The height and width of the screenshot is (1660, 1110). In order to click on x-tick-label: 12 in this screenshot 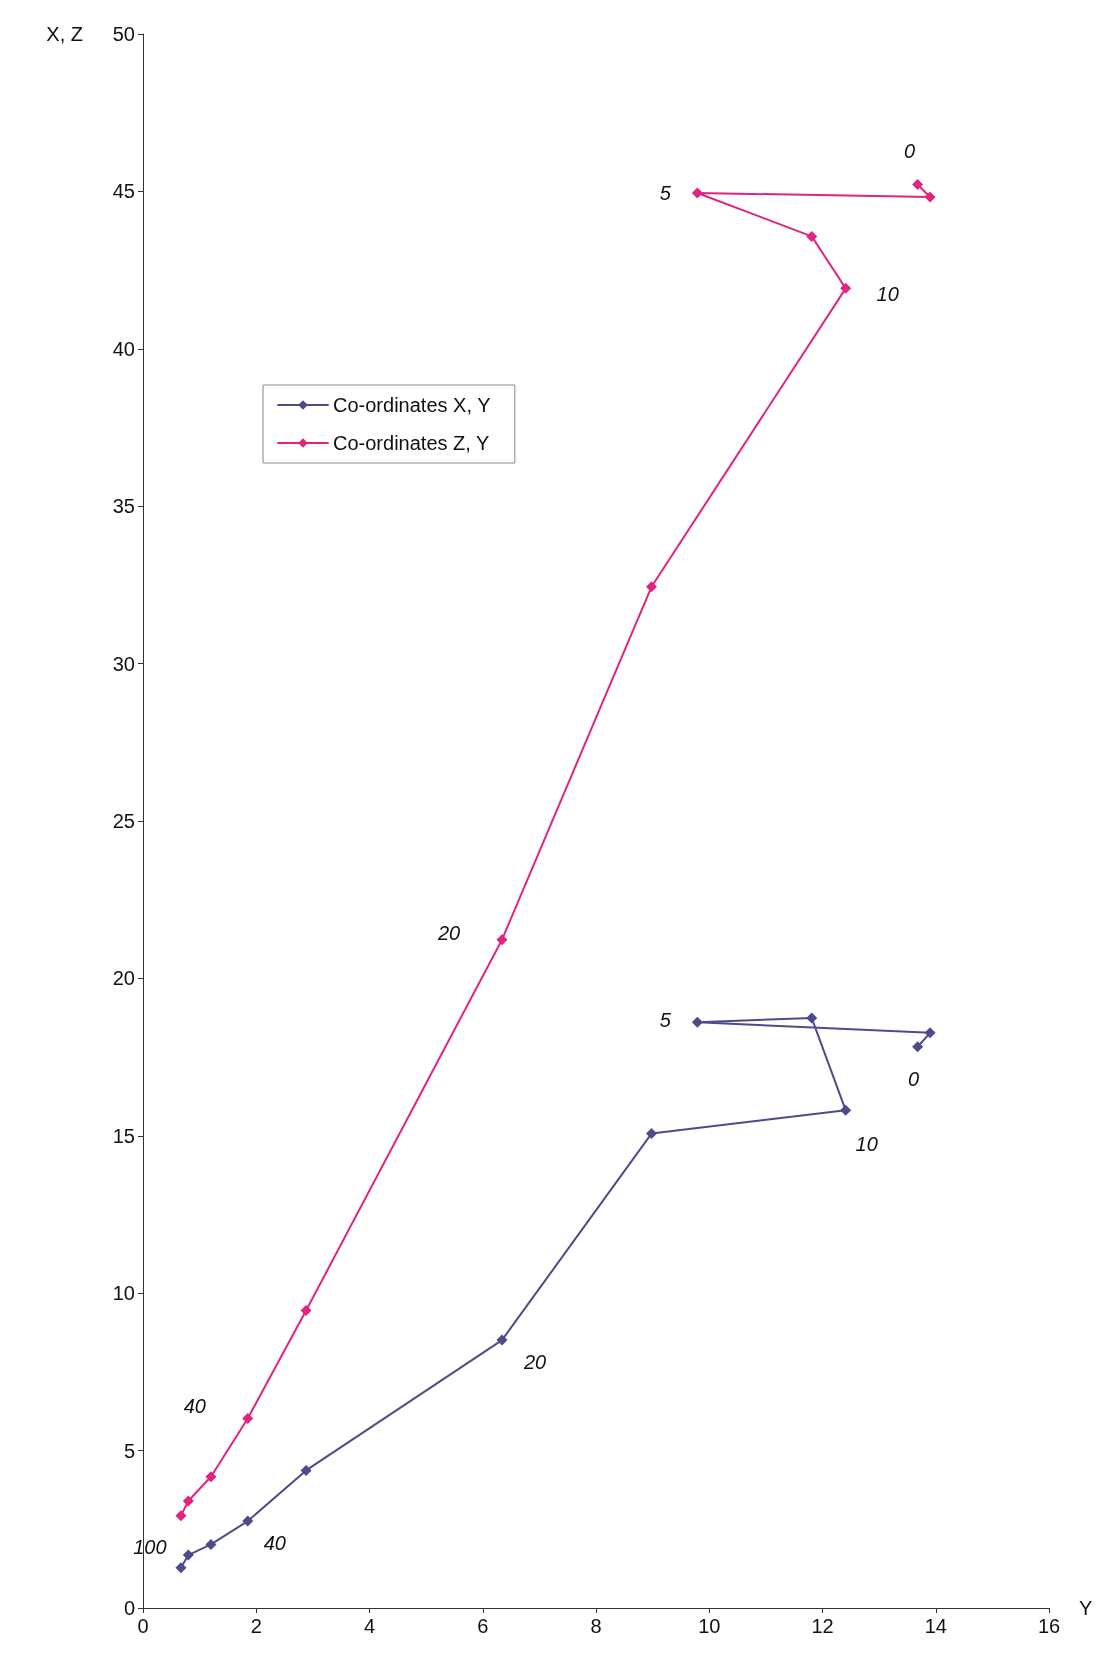, I will do `click(822, 1626)`.